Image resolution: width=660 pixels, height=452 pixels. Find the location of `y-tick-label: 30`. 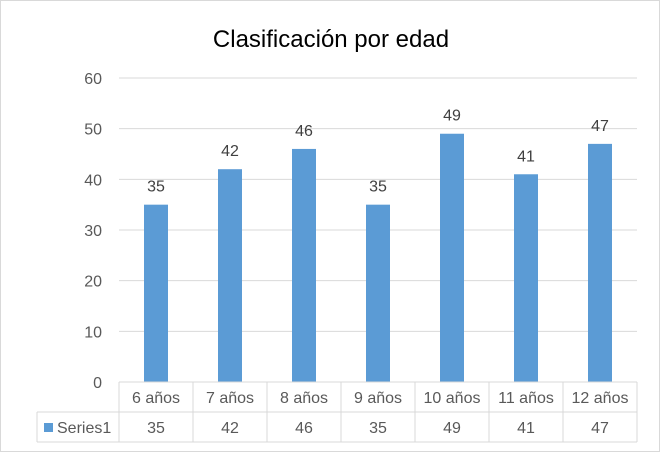

y-tick-label: 30 is located at coordinates (93, 231).